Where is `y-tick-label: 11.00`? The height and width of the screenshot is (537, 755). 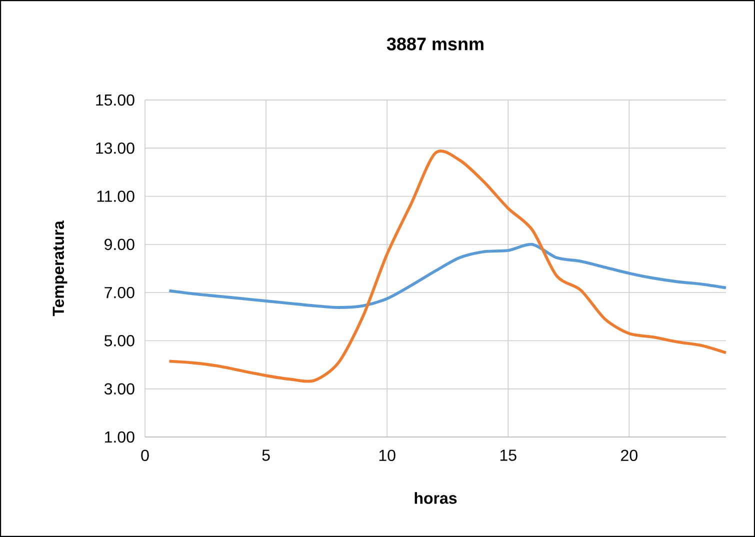 y-tick-label: 11.00 is located at coordinates (115, 196).